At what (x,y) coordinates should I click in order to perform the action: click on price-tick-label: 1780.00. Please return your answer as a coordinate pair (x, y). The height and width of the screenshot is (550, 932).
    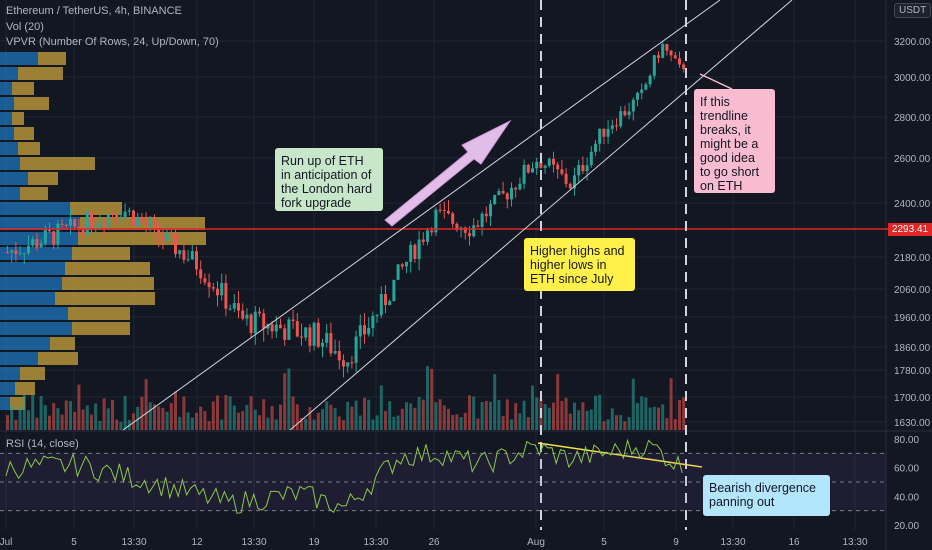
    Looking at the image, I should click on (912, 371).